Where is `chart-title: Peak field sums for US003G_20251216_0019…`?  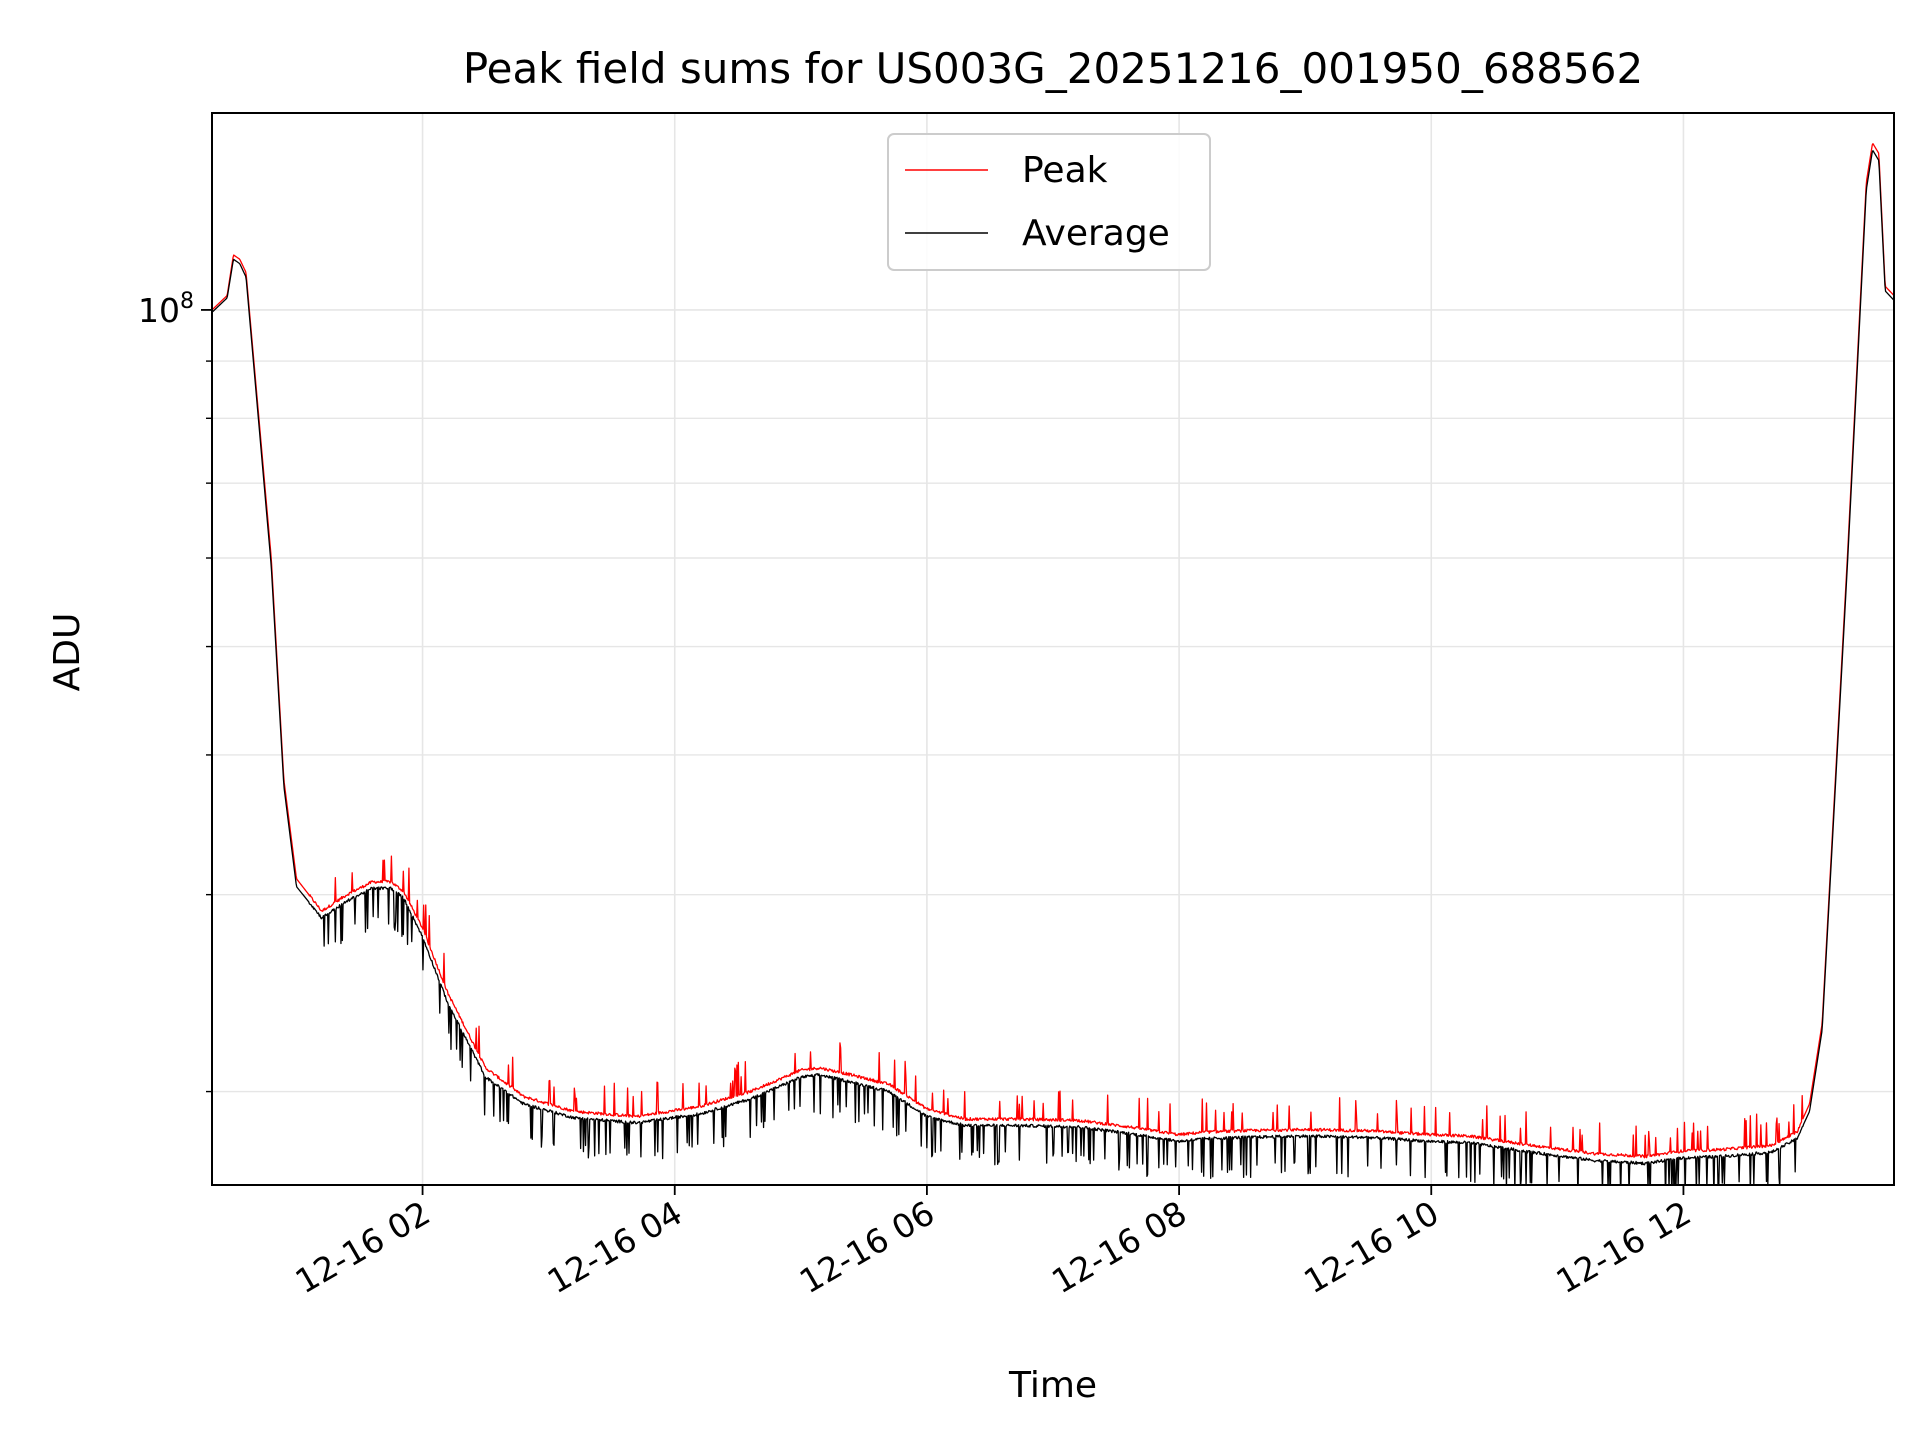
chart-title: Peak field sums for US003G_20251216_0019… is located at coordinates (1053, 68).